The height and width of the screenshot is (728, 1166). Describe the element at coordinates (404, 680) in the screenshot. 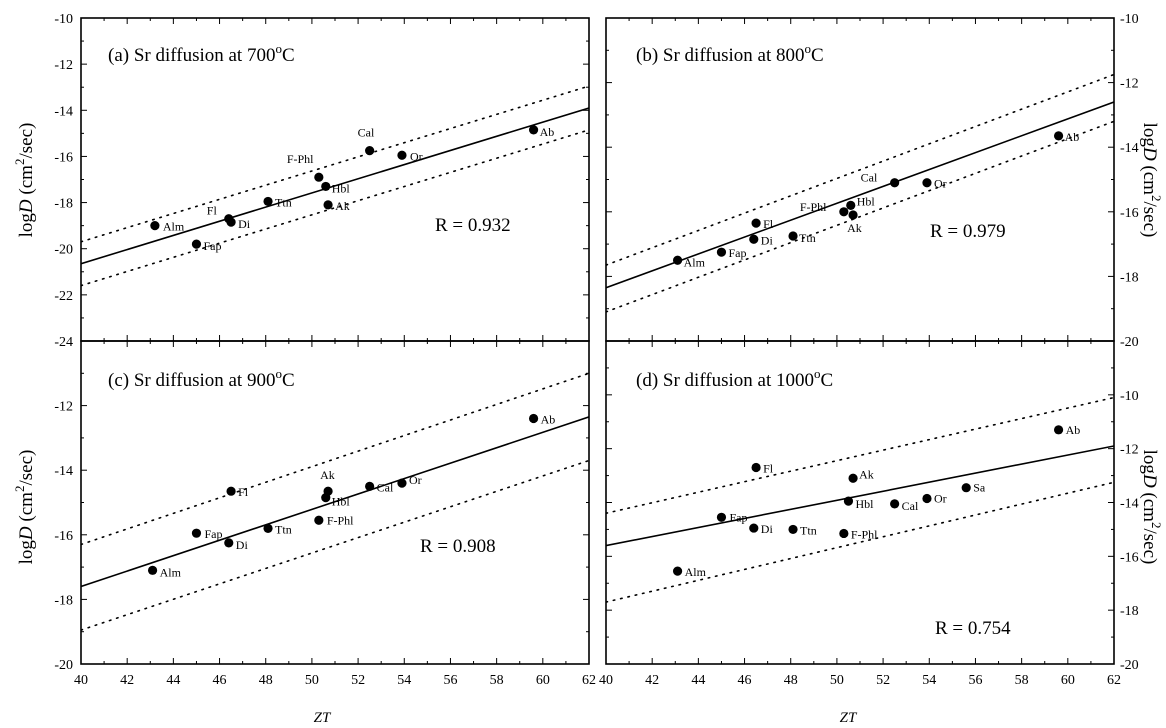

I see `x-tick-label-c: 54` at that location.